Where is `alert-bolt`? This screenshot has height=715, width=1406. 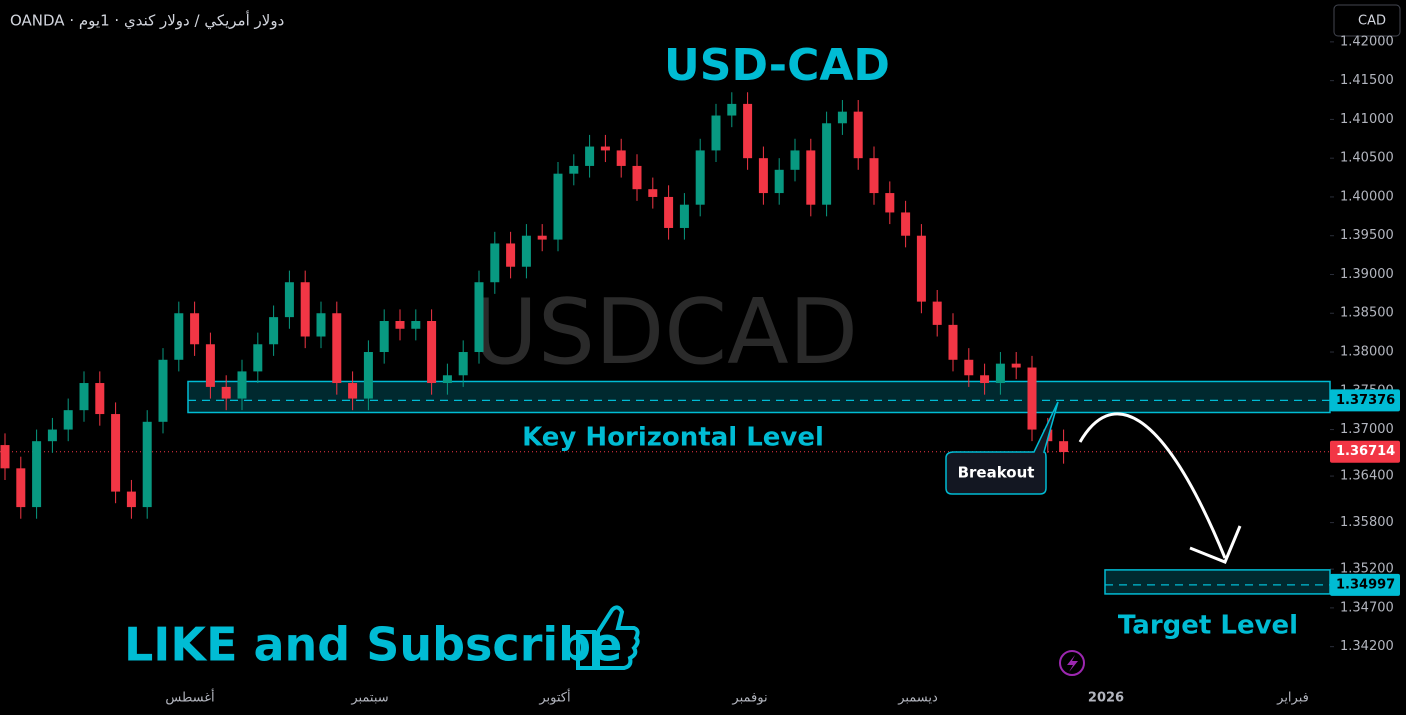
alert-bolt is located at coordinates (1072, 663).